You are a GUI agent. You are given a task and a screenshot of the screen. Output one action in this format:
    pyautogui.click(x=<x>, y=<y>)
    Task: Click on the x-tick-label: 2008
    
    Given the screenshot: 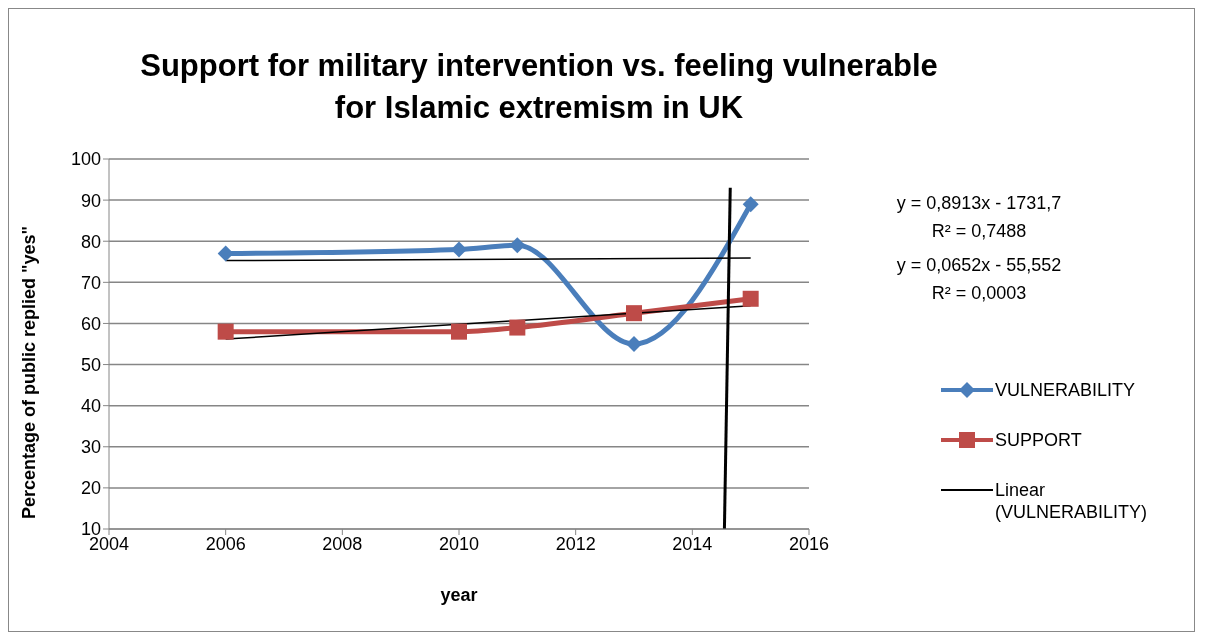 What is the action you would take?
    pyautogui.click(x=342, y=543)
    